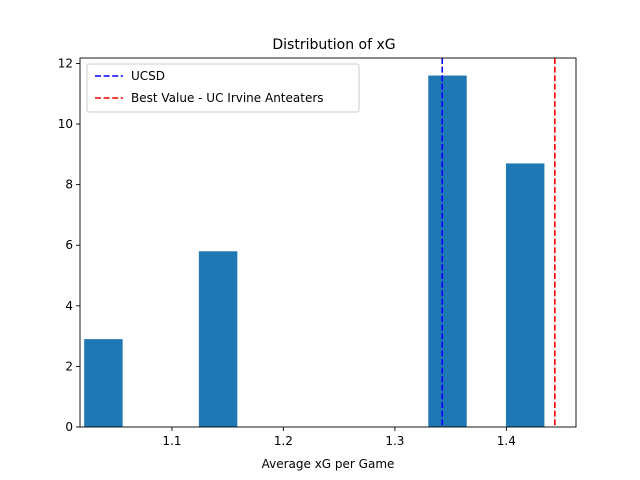  Describe the element at coordinates (69, 306) in the screenshot. I see `y-tick-label: 4` at that location.